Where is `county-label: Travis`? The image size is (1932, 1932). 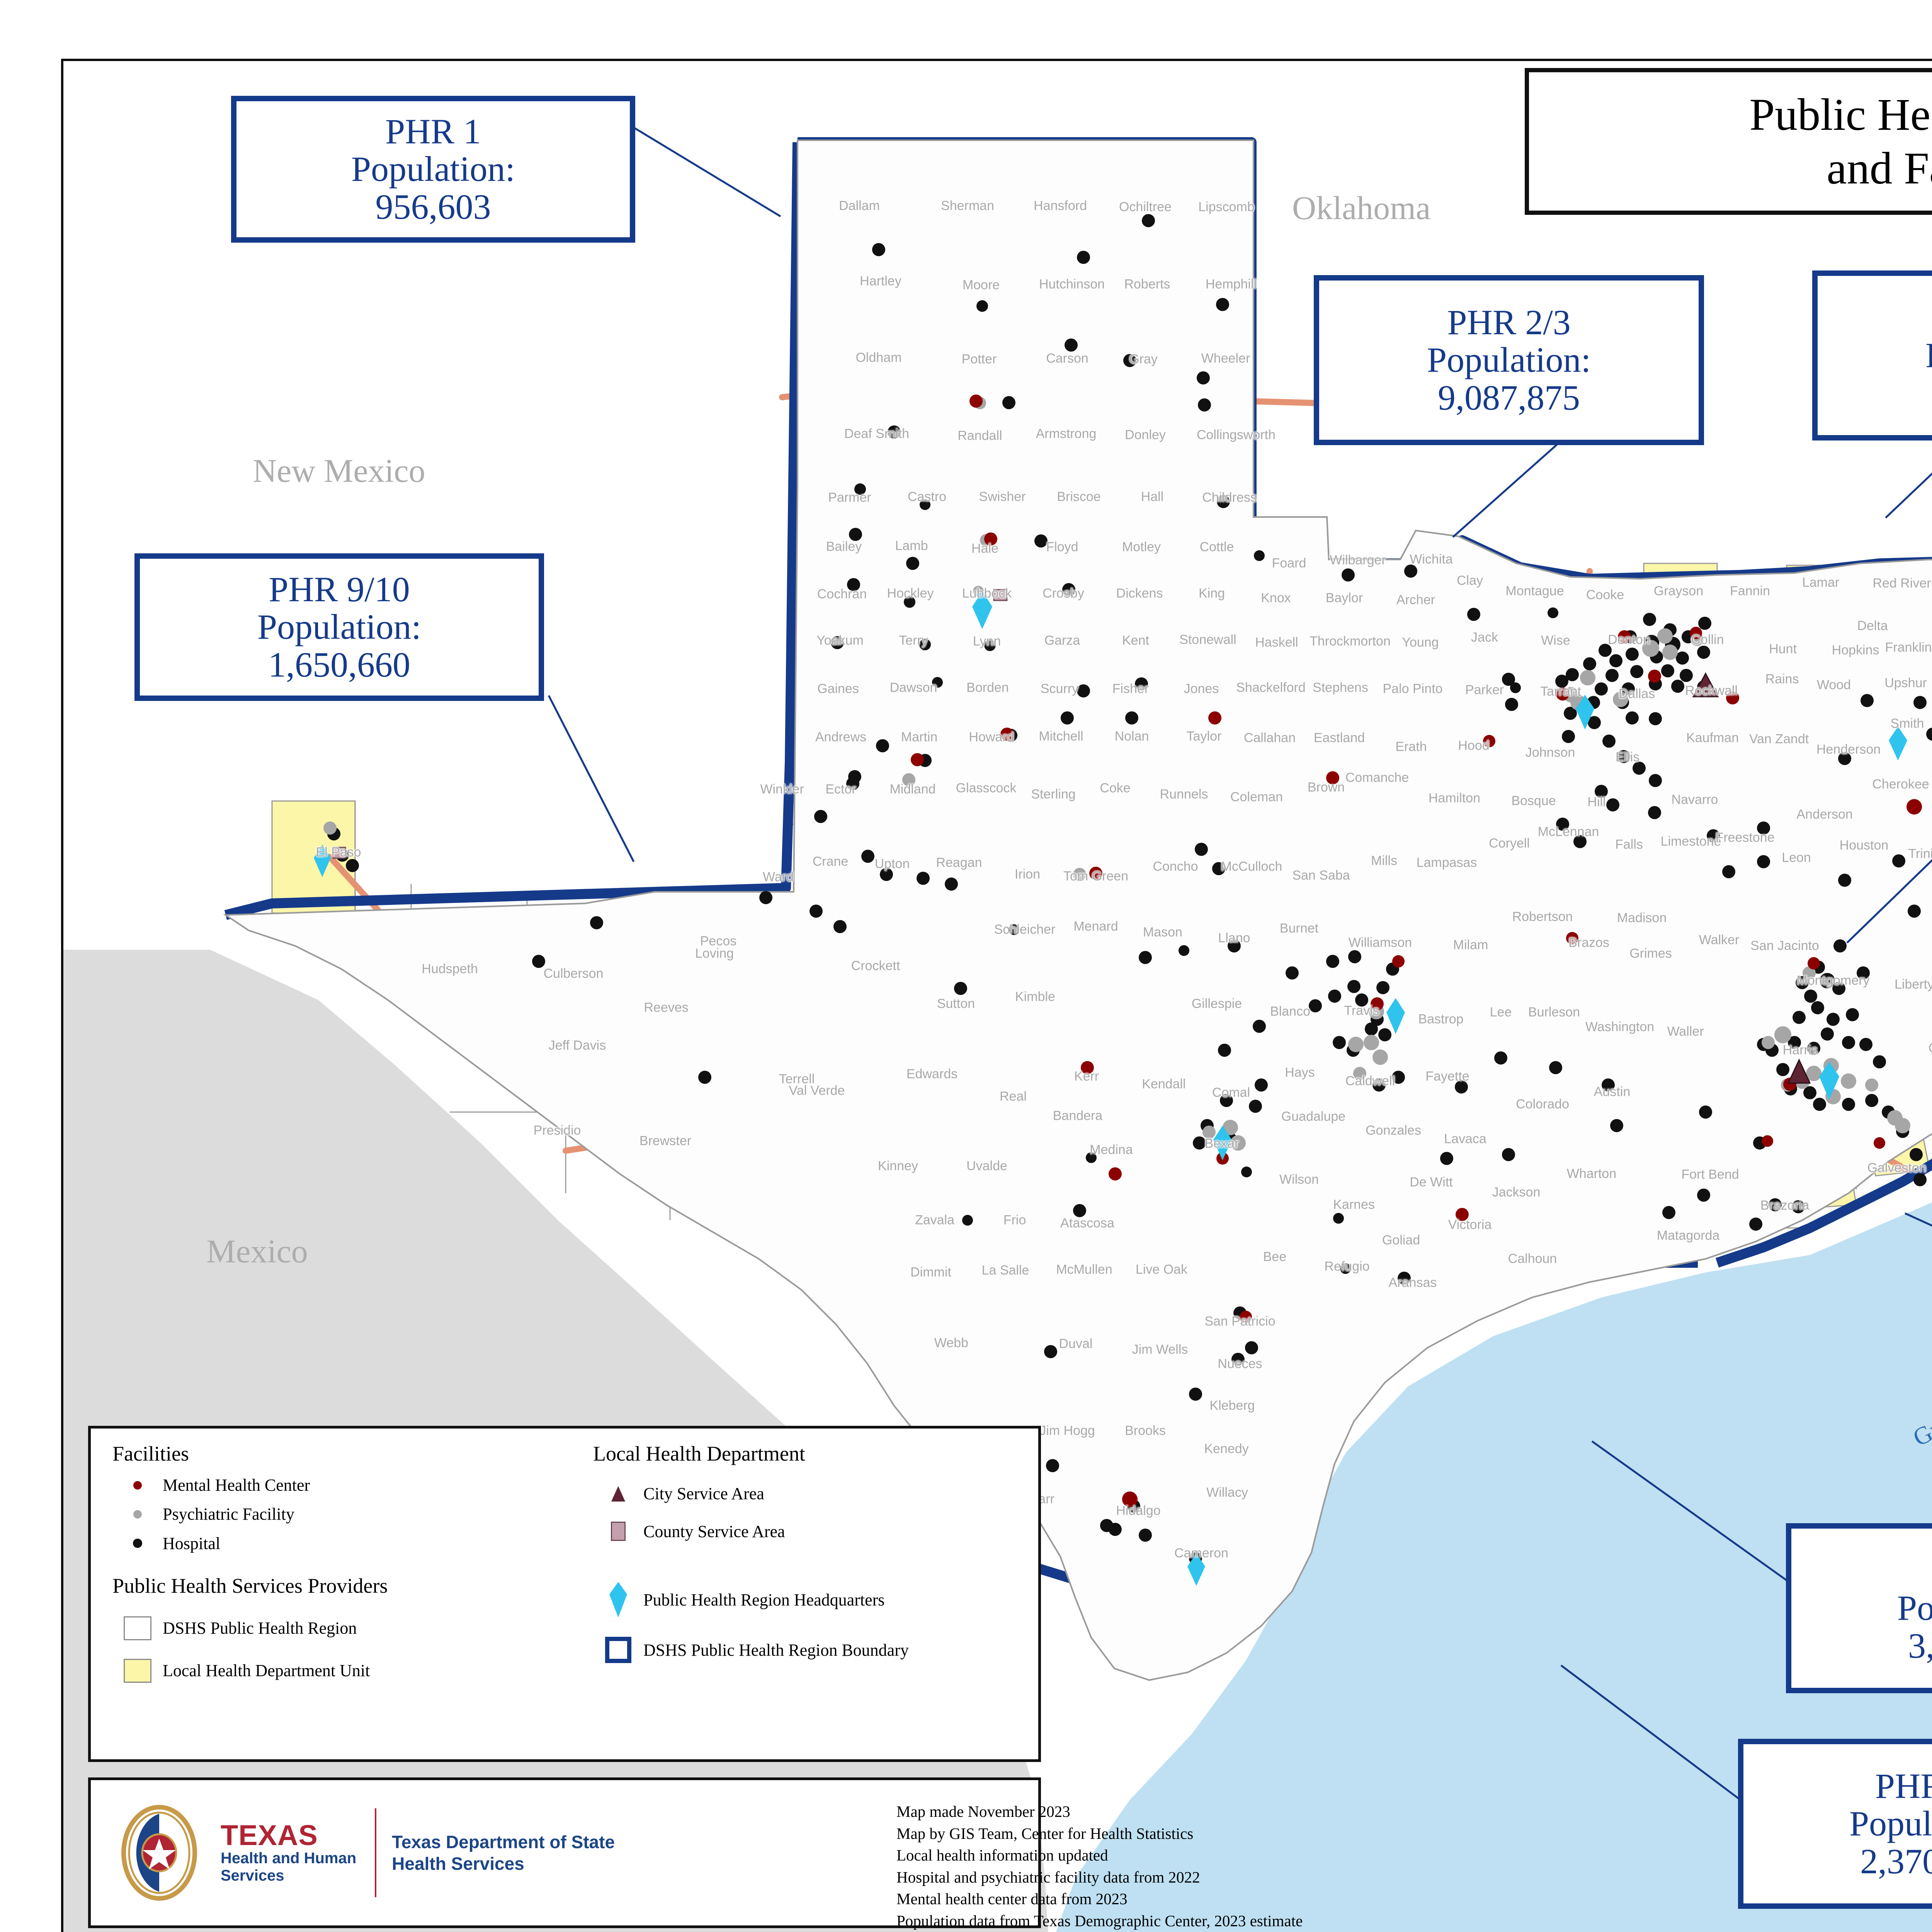 county-label: Travis is located at coordinates (1362, 1011).